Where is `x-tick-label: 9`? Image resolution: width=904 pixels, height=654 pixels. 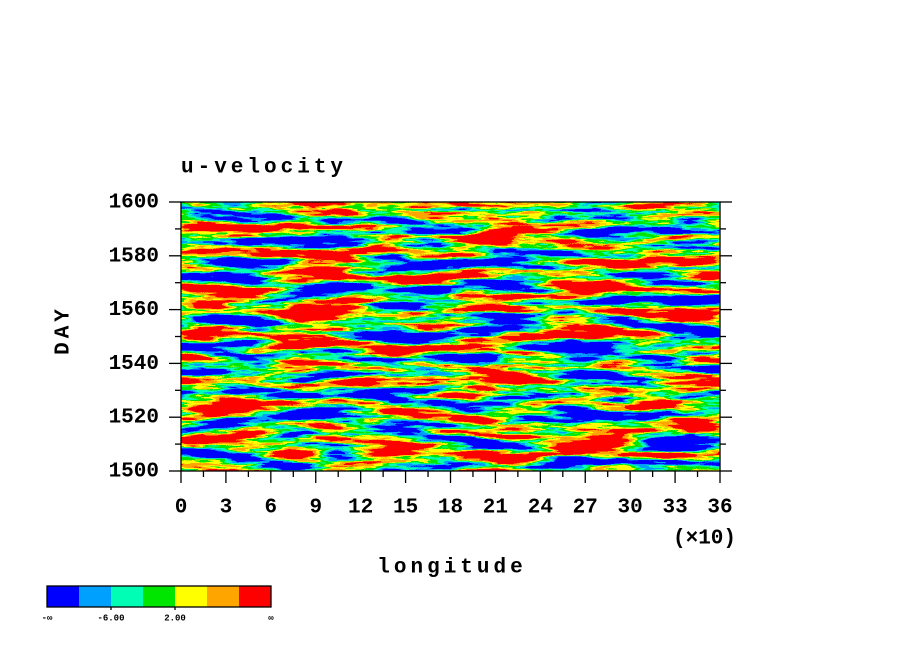
x-tick-label: 9 is located at coordinates (315, 508).